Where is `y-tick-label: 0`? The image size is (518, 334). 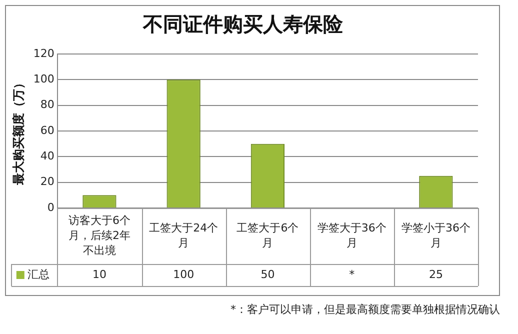 y-tick-label: 0 is located at coordinates (50, 207).